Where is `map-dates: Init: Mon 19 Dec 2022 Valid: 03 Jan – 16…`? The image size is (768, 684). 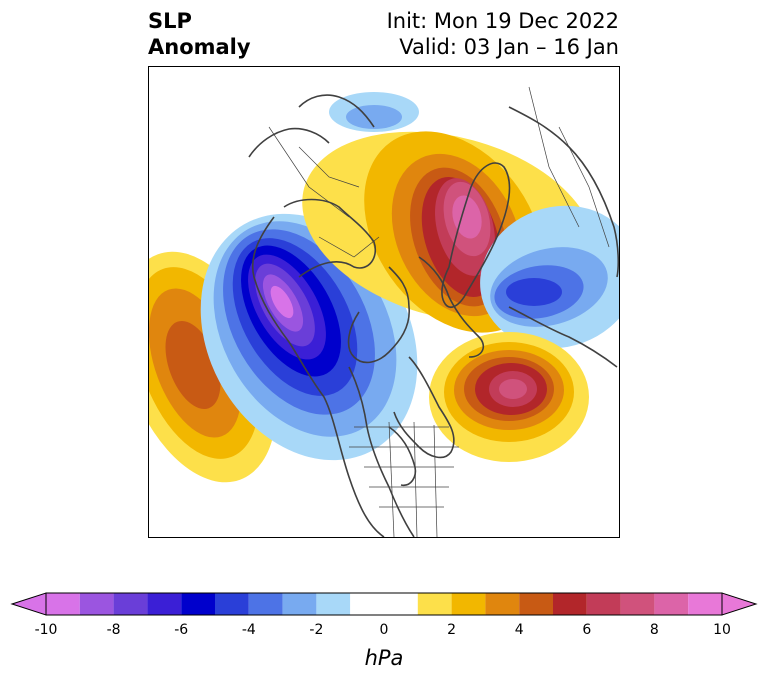 map-dates: Init: Mon 19 Dec 2022 Valid: 03 Jan – 16… is located at coordinates (503, 34).